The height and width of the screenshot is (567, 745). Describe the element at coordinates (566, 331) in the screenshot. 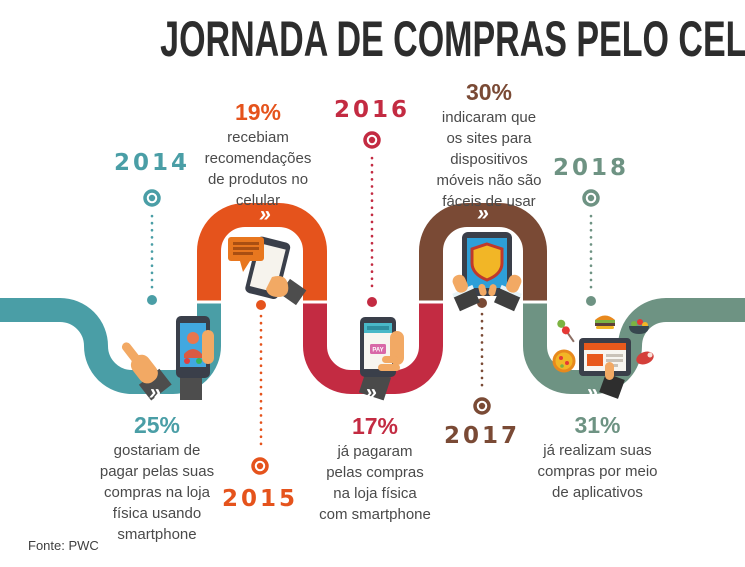

I see `skewer-icon` at that location.